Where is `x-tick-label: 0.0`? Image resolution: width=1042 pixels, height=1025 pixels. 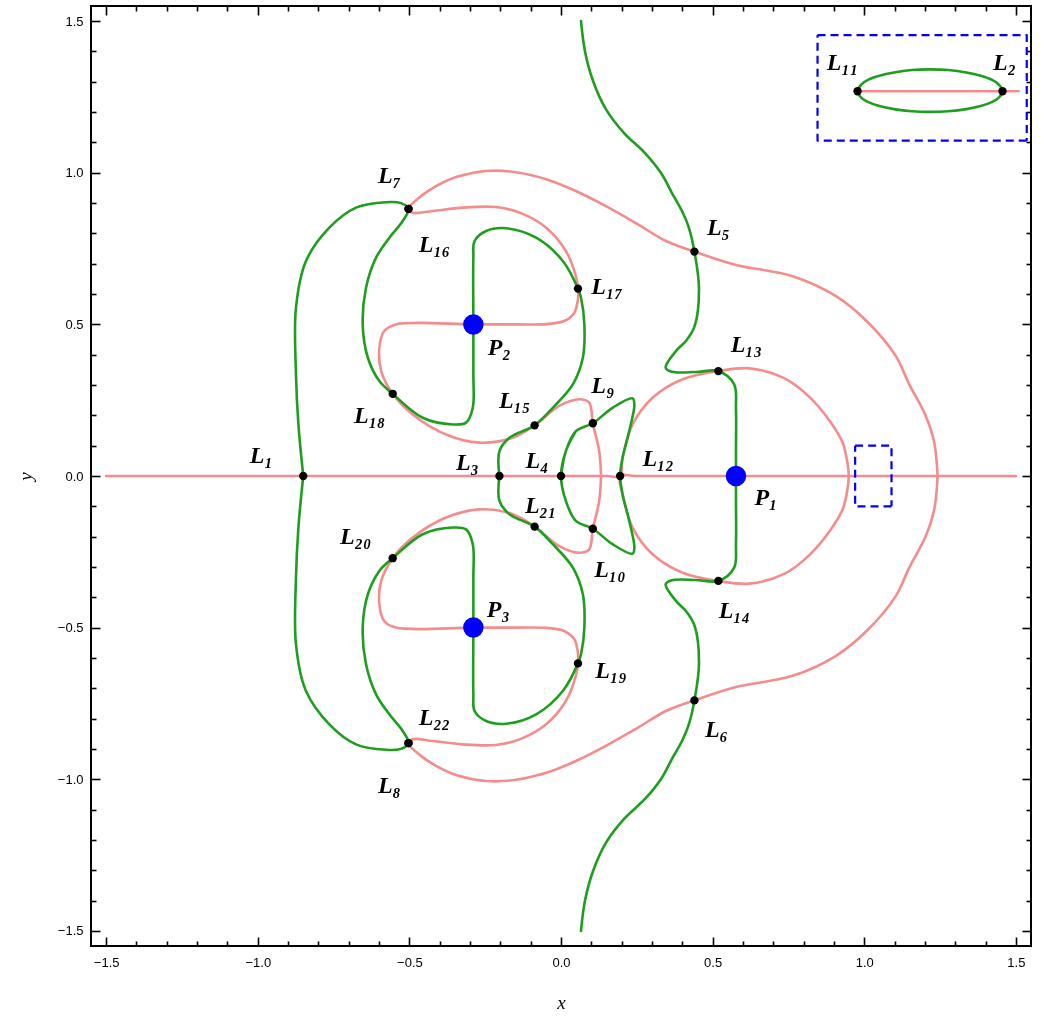 x-tick-label: 0.0 is located at coordinates (561, 962).